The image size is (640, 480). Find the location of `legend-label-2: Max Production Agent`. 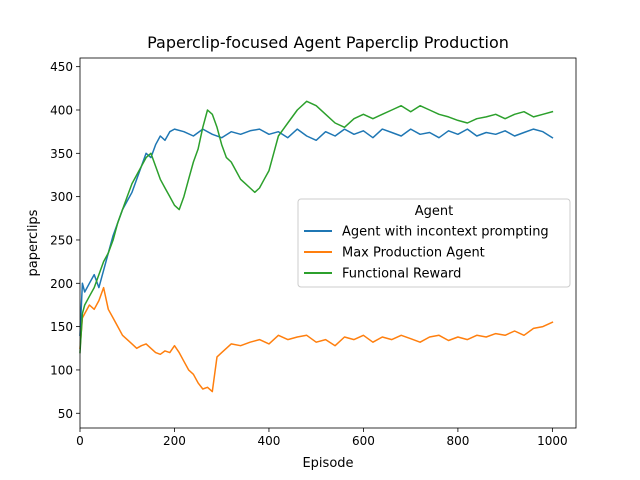

legend-label-2: Max Production Agent is located at coordinates (413, 253).